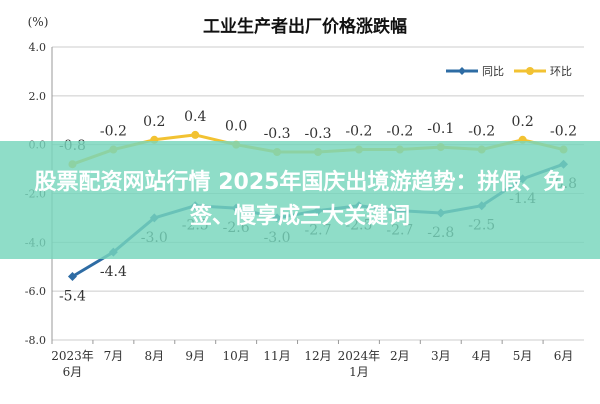 The image size is (600, 404). I want to click on x-tick-label: 2024年, so click(359, 356).